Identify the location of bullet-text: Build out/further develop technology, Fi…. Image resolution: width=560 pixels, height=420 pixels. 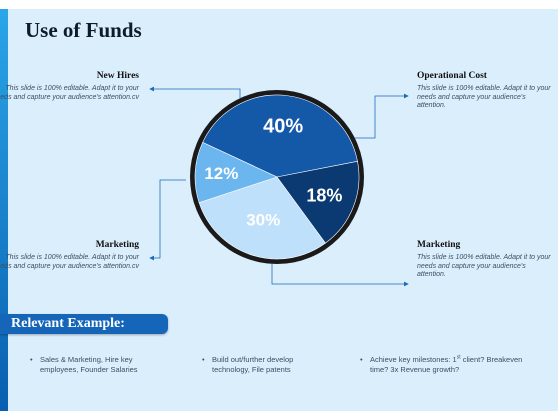
(253, 364).